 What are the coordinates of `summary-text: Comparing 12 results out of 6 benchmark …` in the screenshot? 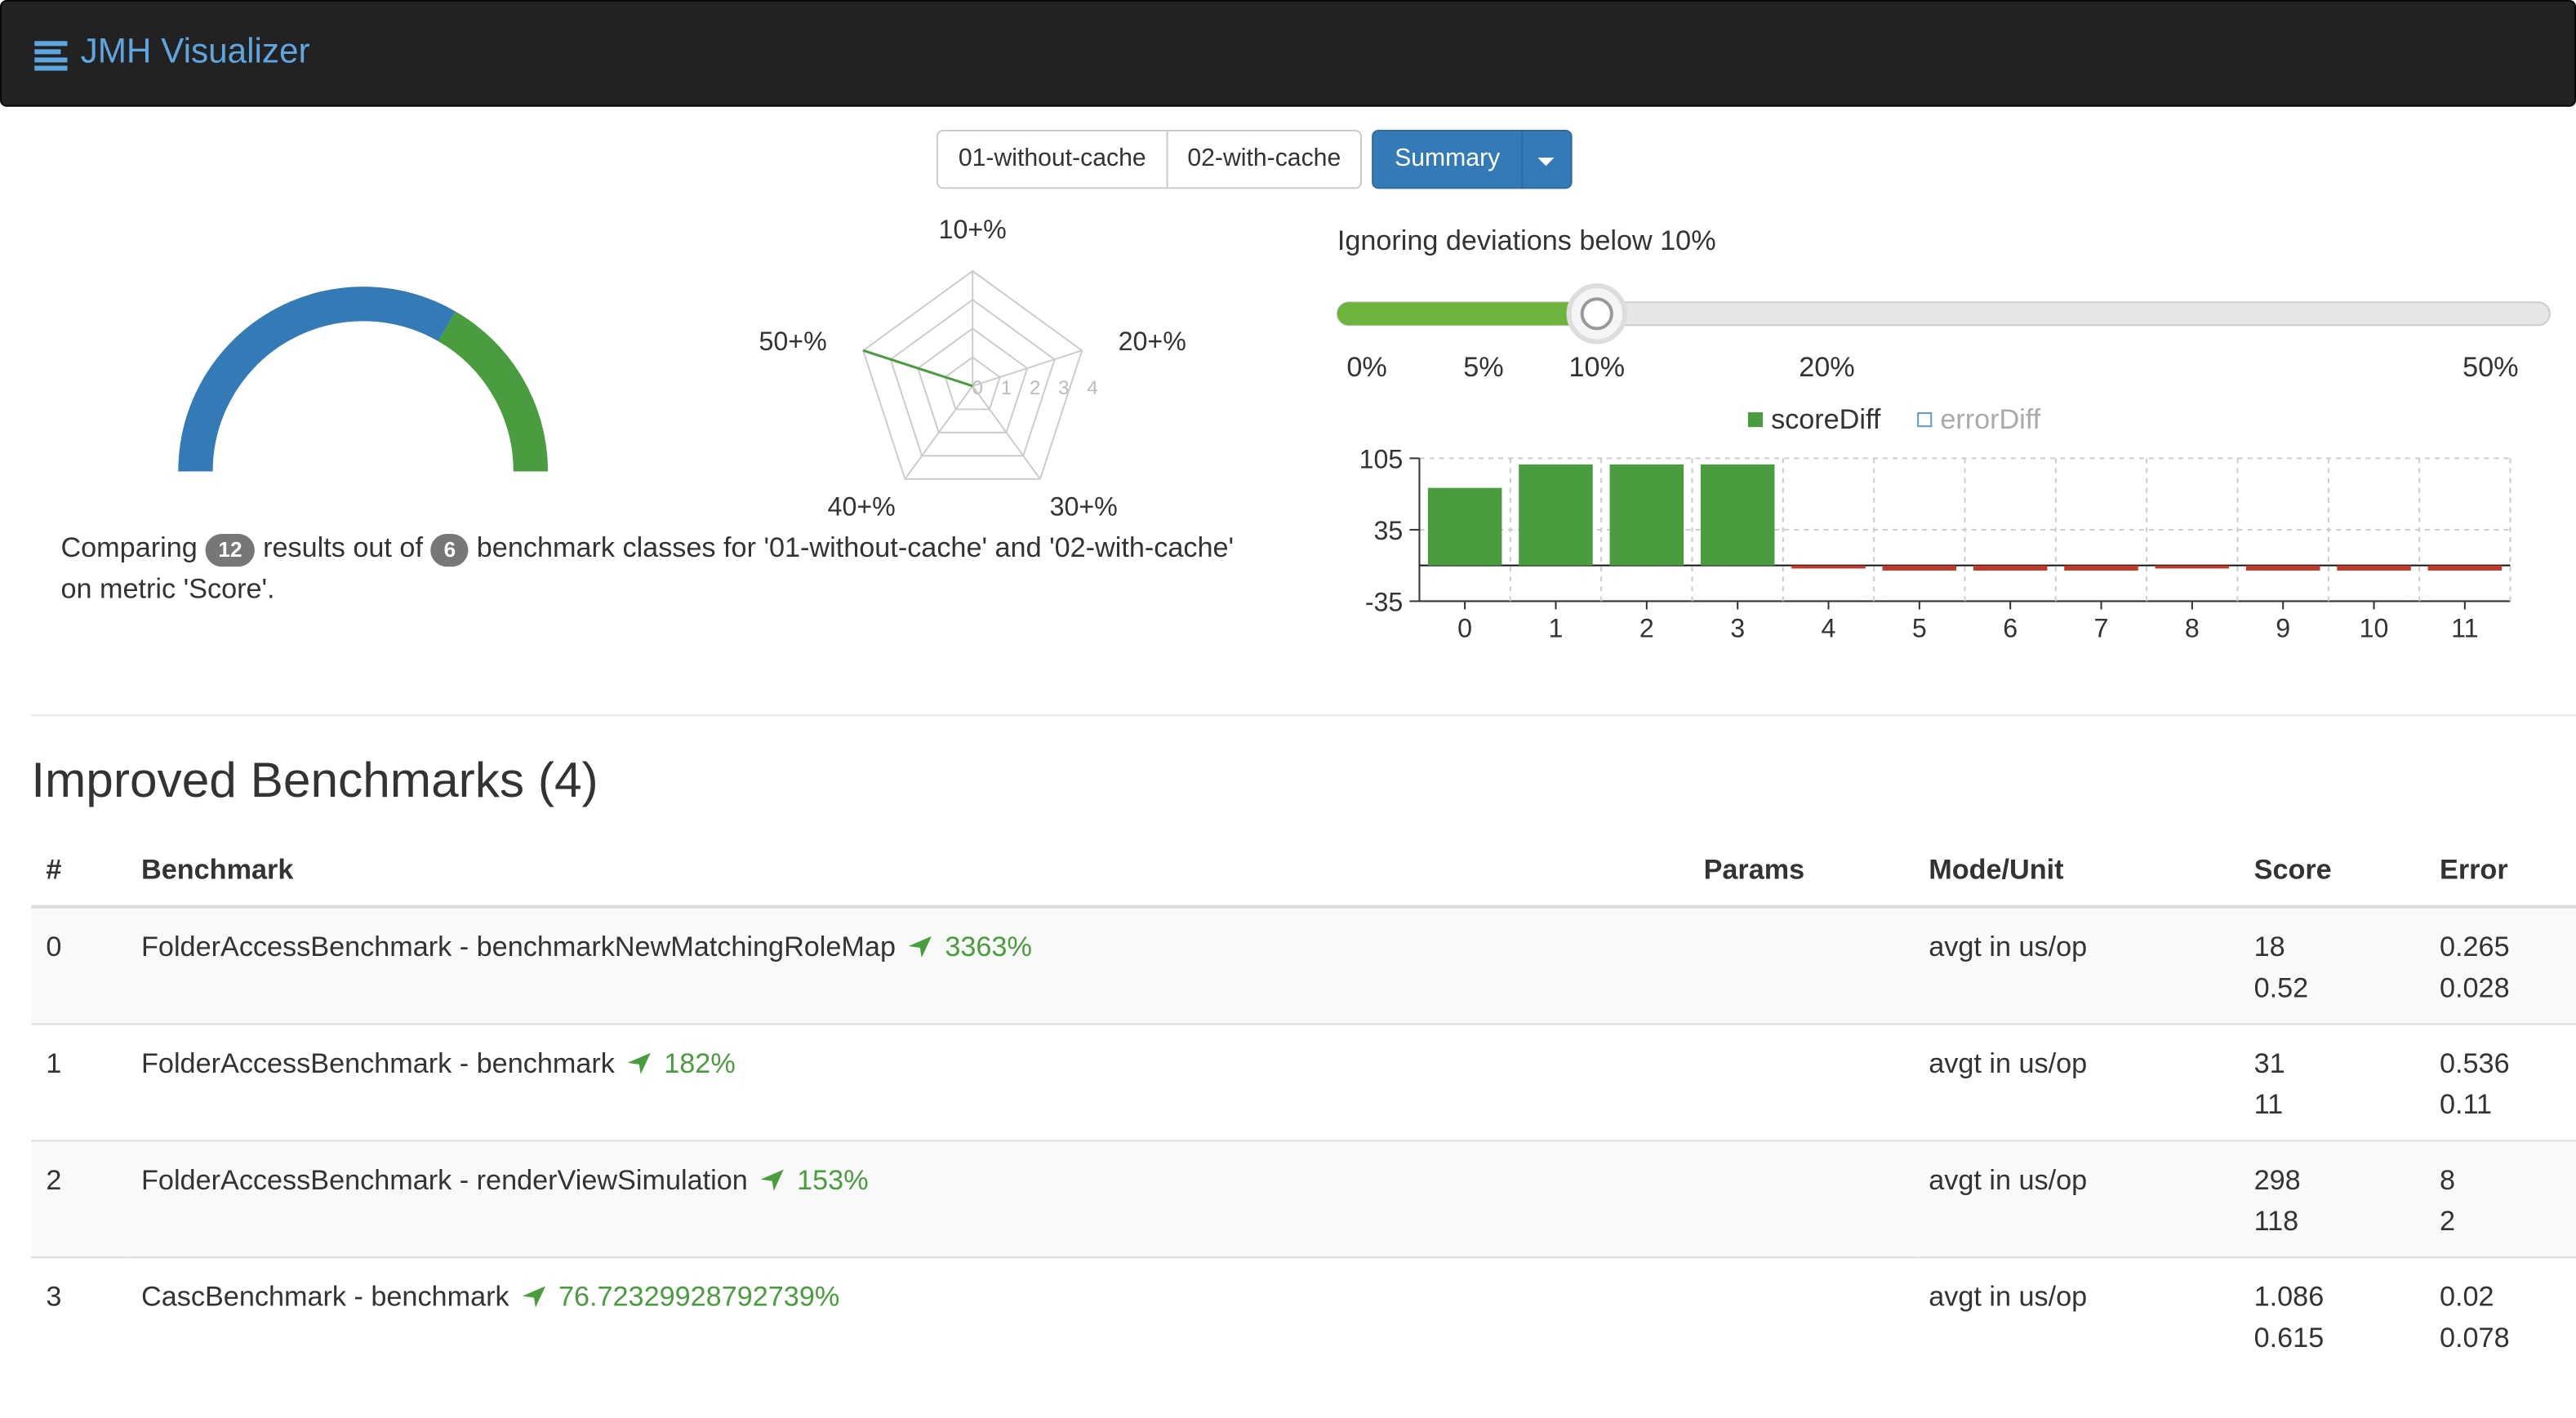 It's located at (660, 568).